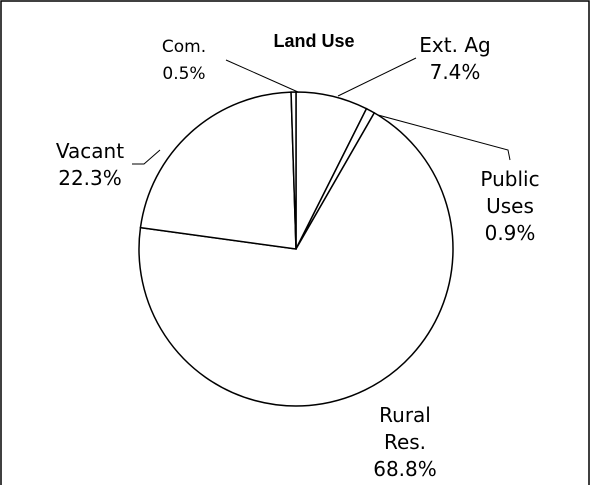  What do you see at coordinates (510, 233) in the screenshot?
I see `value-label: 0.9%` at bounding box center [510, 233].